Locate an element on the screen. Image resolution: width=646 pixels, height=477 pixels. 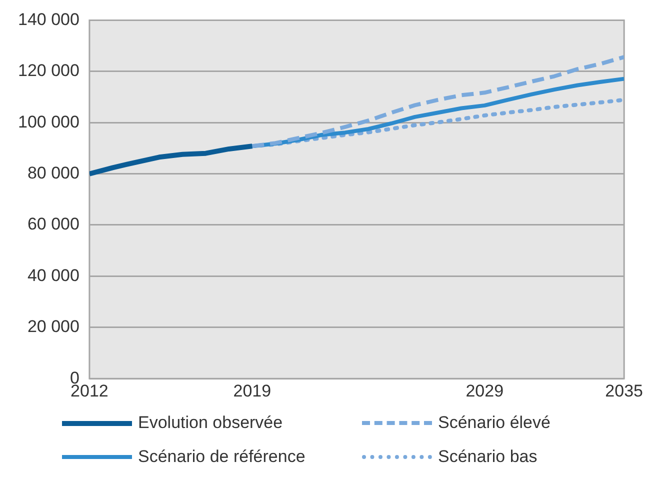
legend-label: Scénario élevé is located at coordinates (494, 423).